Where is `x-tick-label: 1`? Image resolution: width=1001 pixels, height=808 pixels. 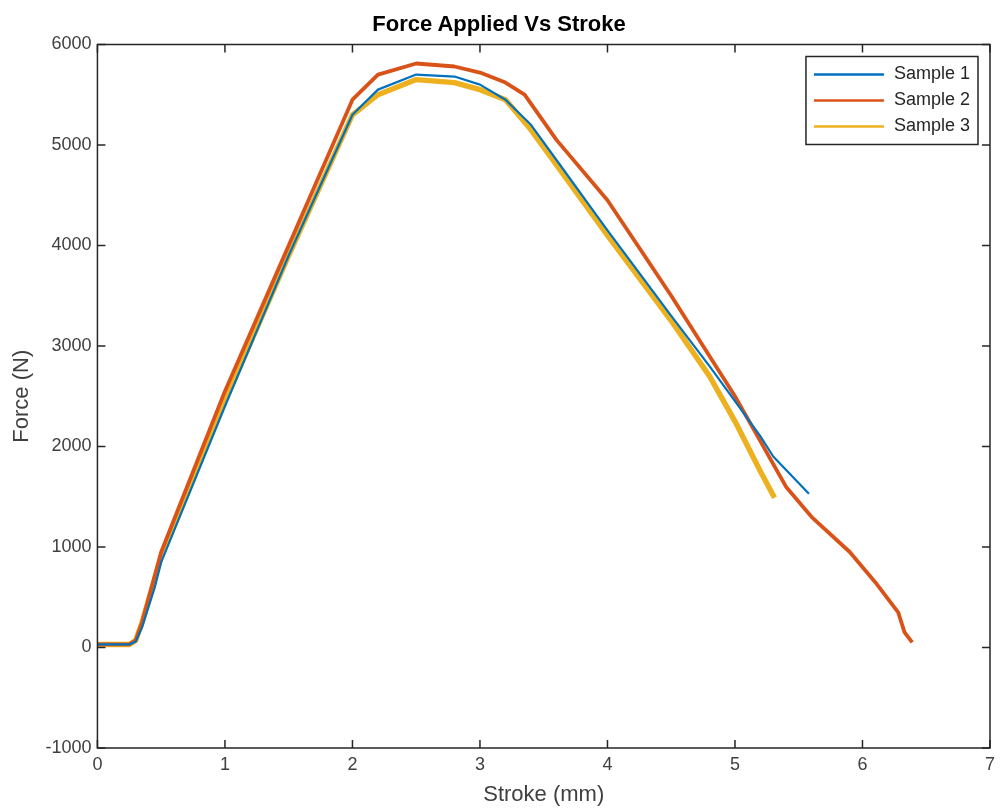 x-tick-label: 1 is located at coordinates (224, 763).